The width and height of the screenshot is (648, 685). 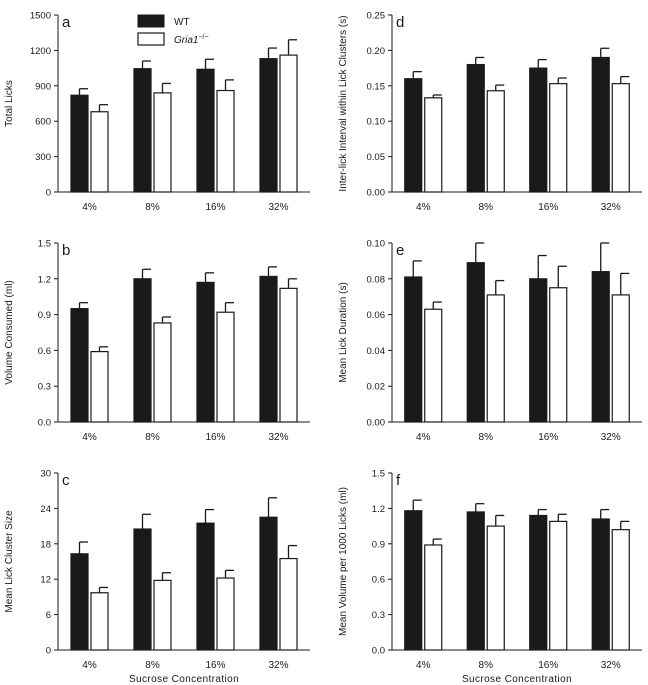 I want to click on y-tick-label: 0.08, so click(x=376, y=279).